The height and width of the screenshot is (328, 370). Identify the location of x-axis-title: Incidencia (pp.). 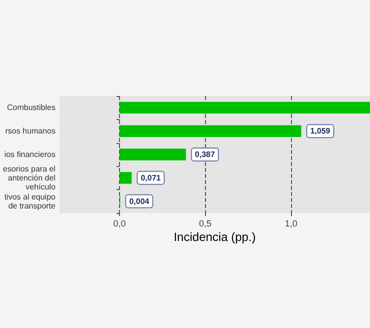
(215, 237).